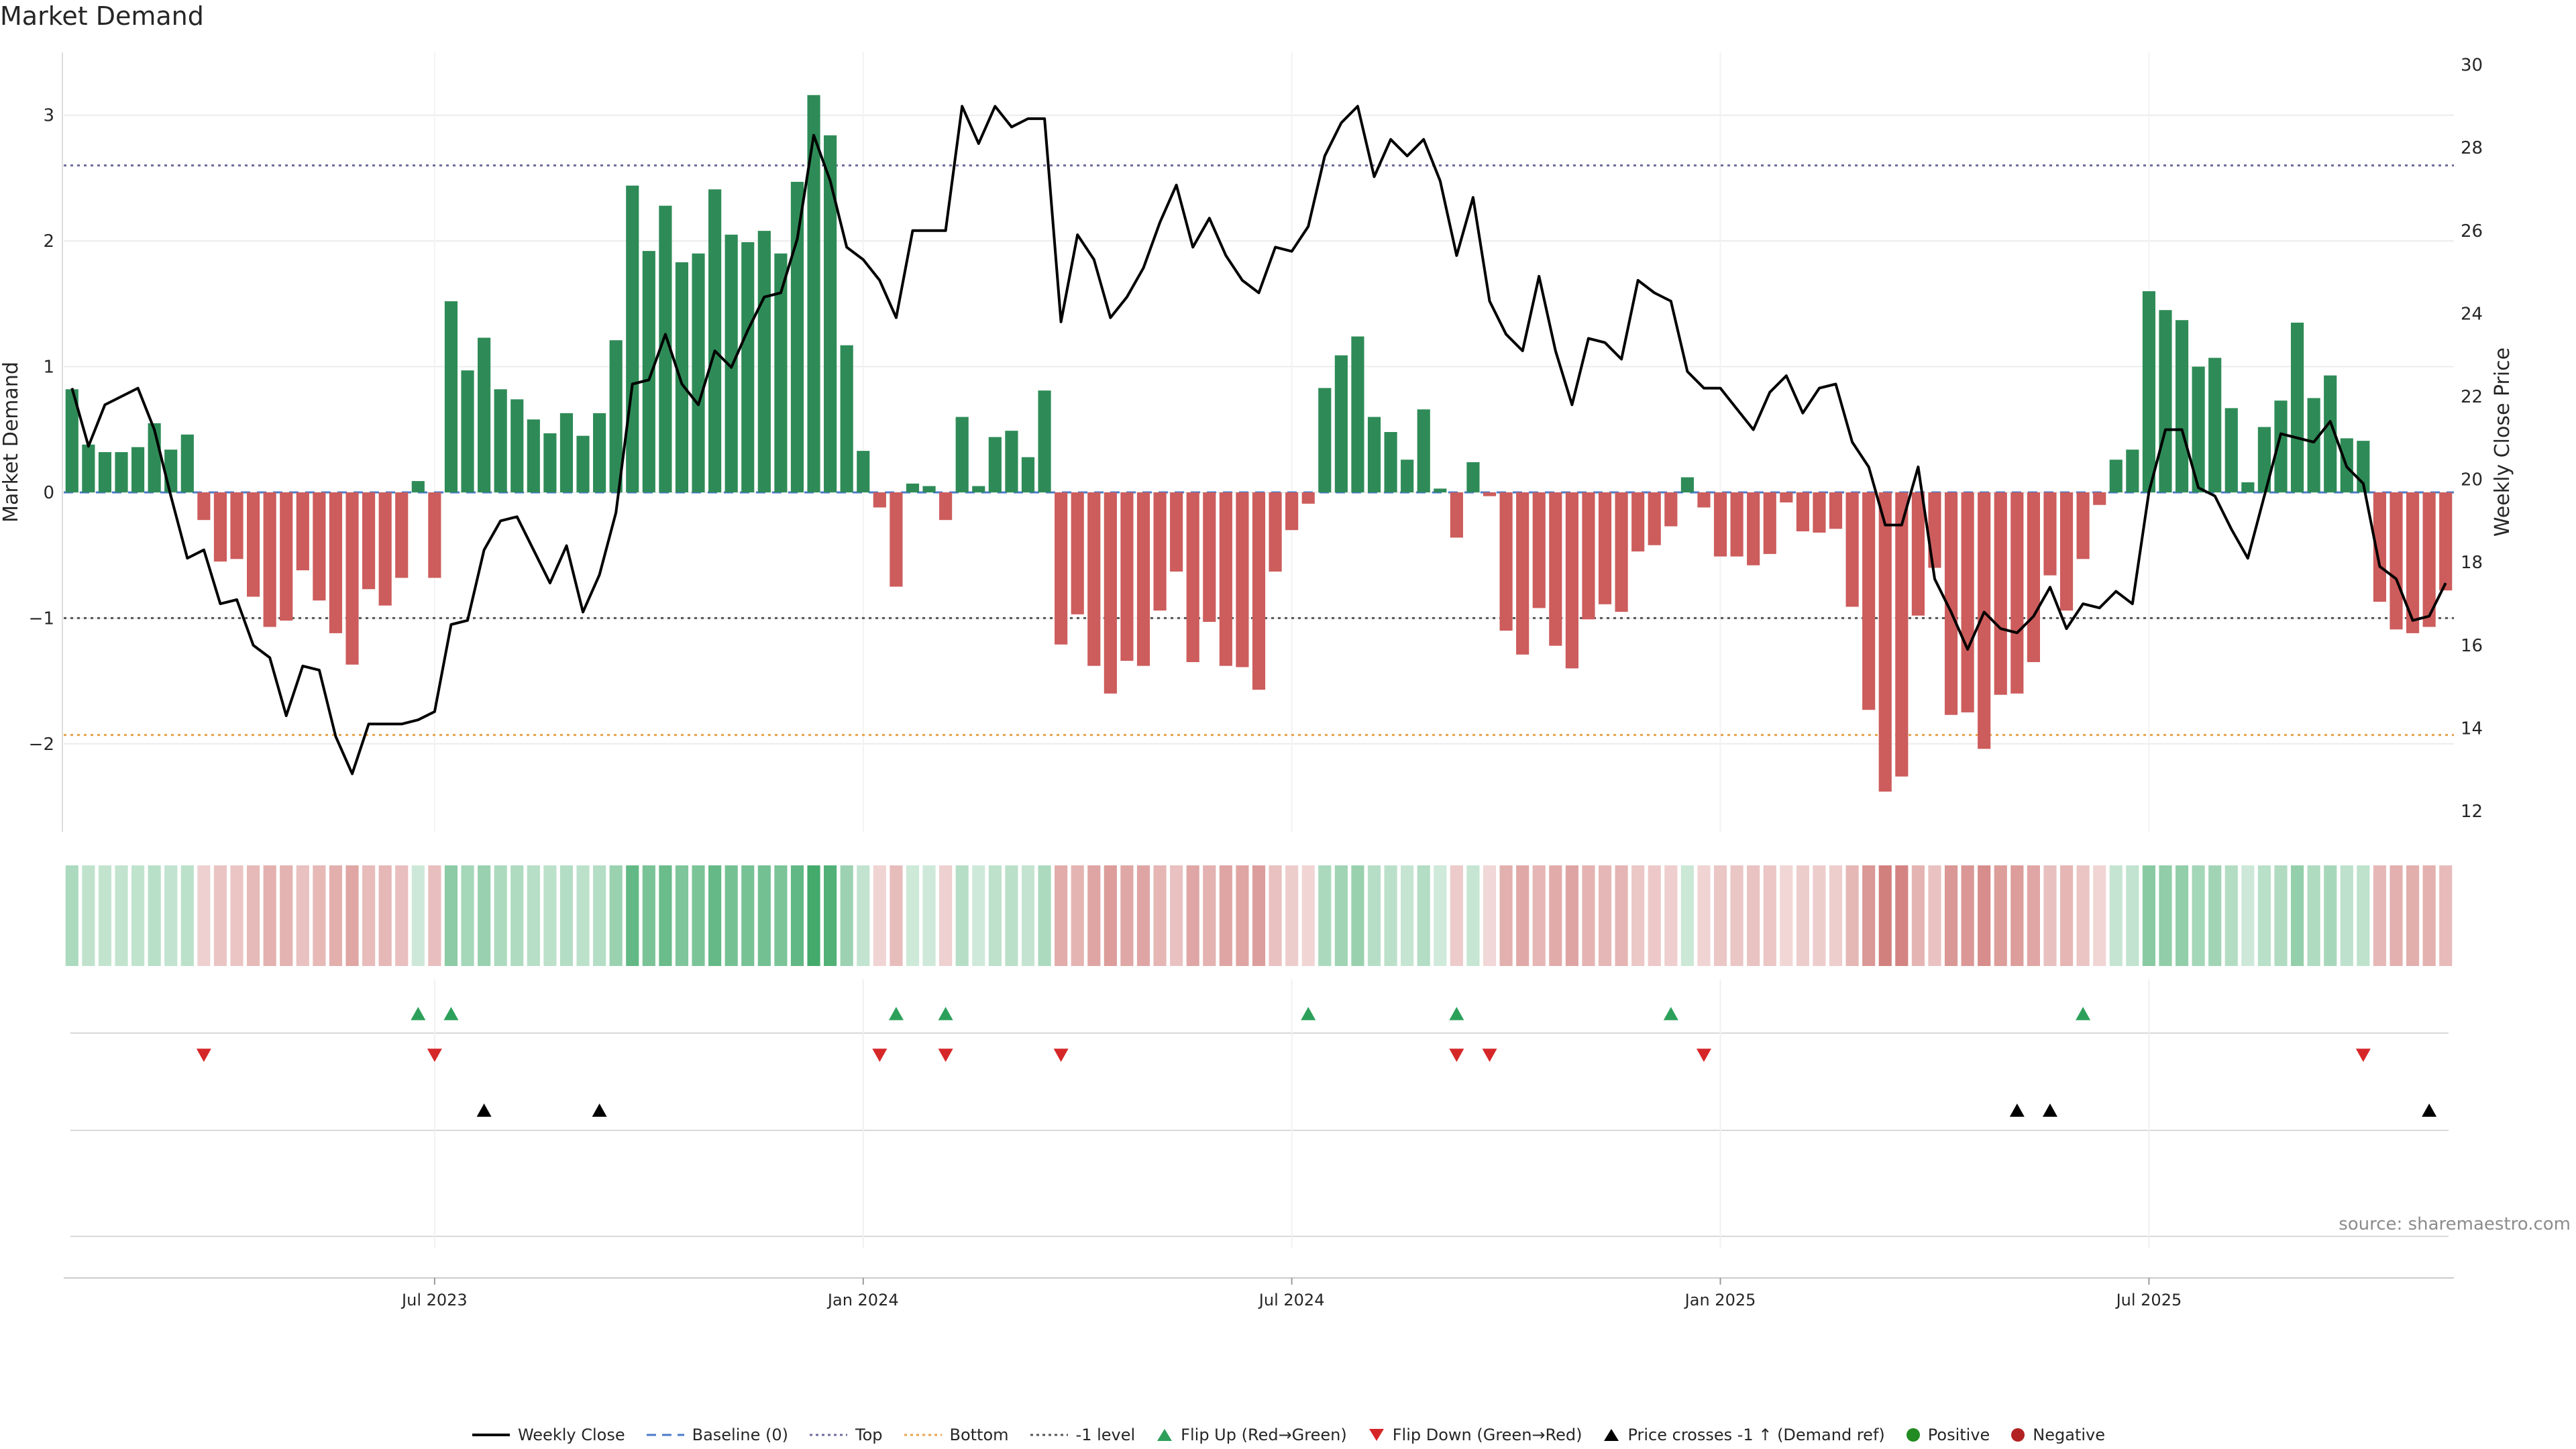 Image resolution: width=2576 pixels, height=1449 pixels. I want to click on right-tick-label: 18, so click(2472, 563).